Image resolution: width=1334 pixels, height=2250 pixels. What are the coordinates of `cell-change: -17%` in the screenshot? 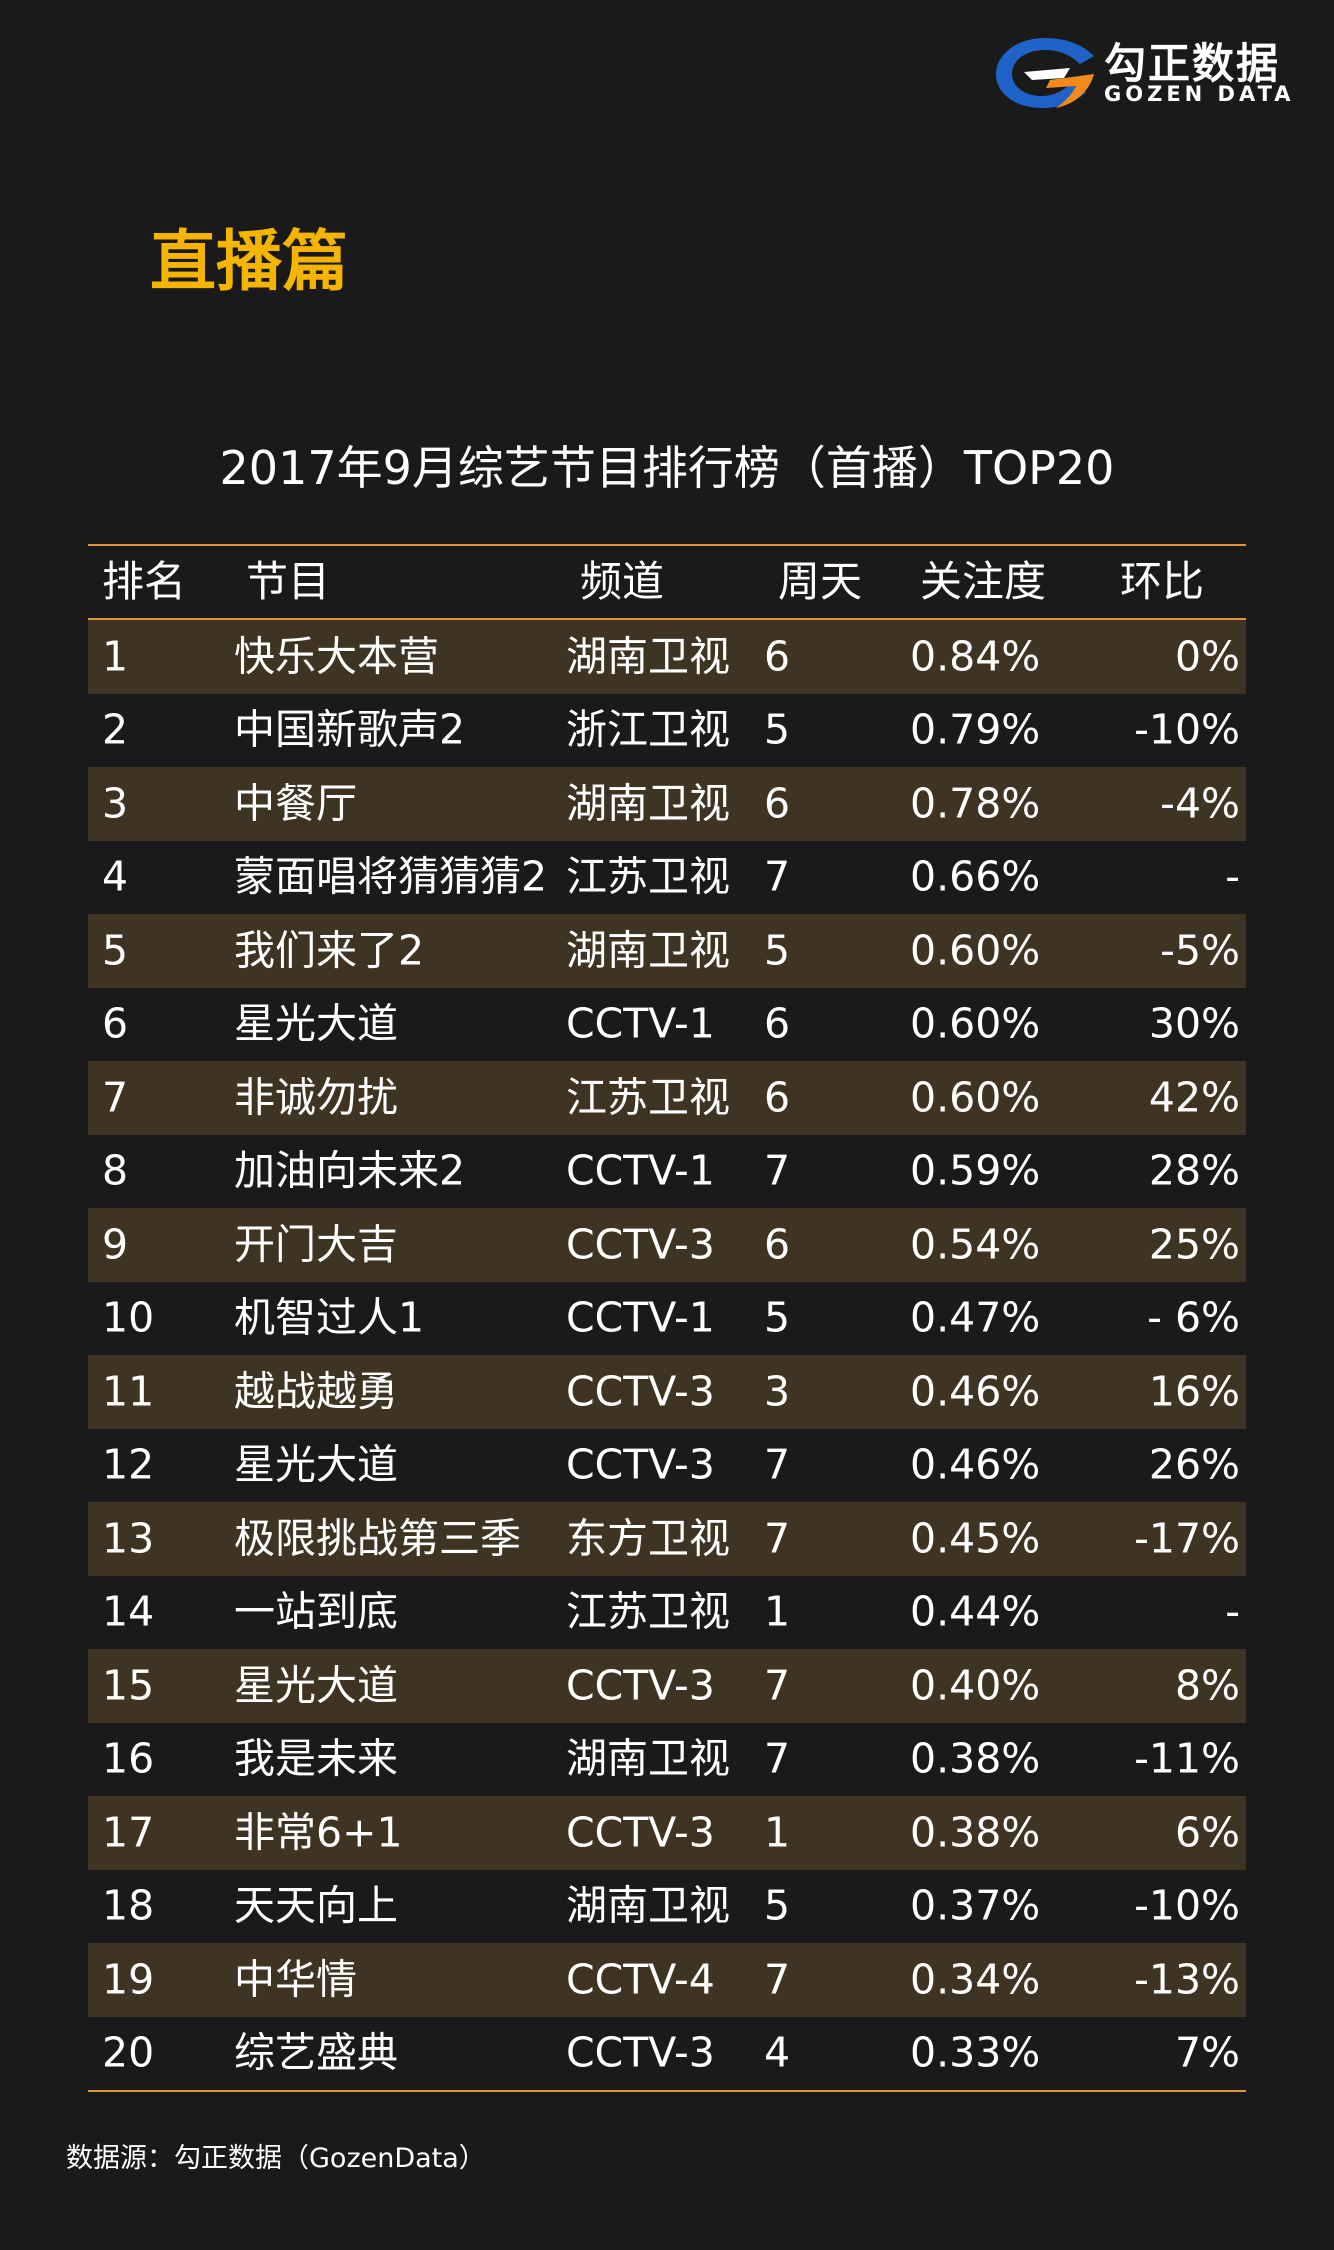 It's located at (1187, 1538).